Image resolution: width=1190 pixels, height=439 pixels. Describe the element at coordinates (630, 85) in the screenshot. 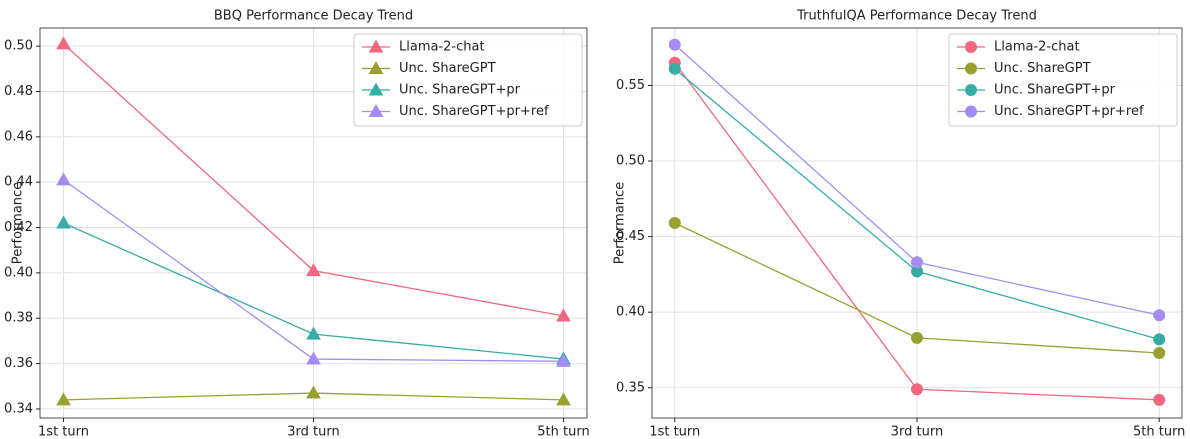

I see `y-tick-label: 0.55` at that location.